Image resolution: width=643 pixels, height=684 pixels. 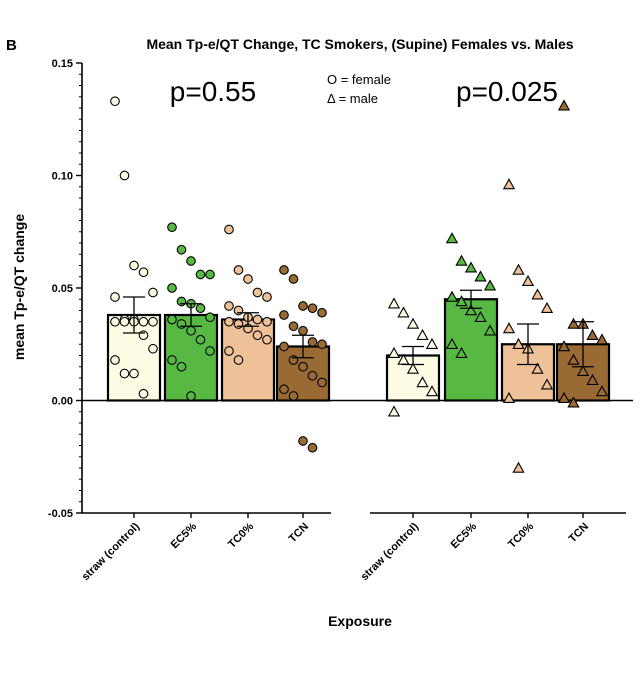 What do you see at coordinates (62, 289) in the screenshot?
I see `y-tick-label: 0.05` at bounding box center [62, 289].